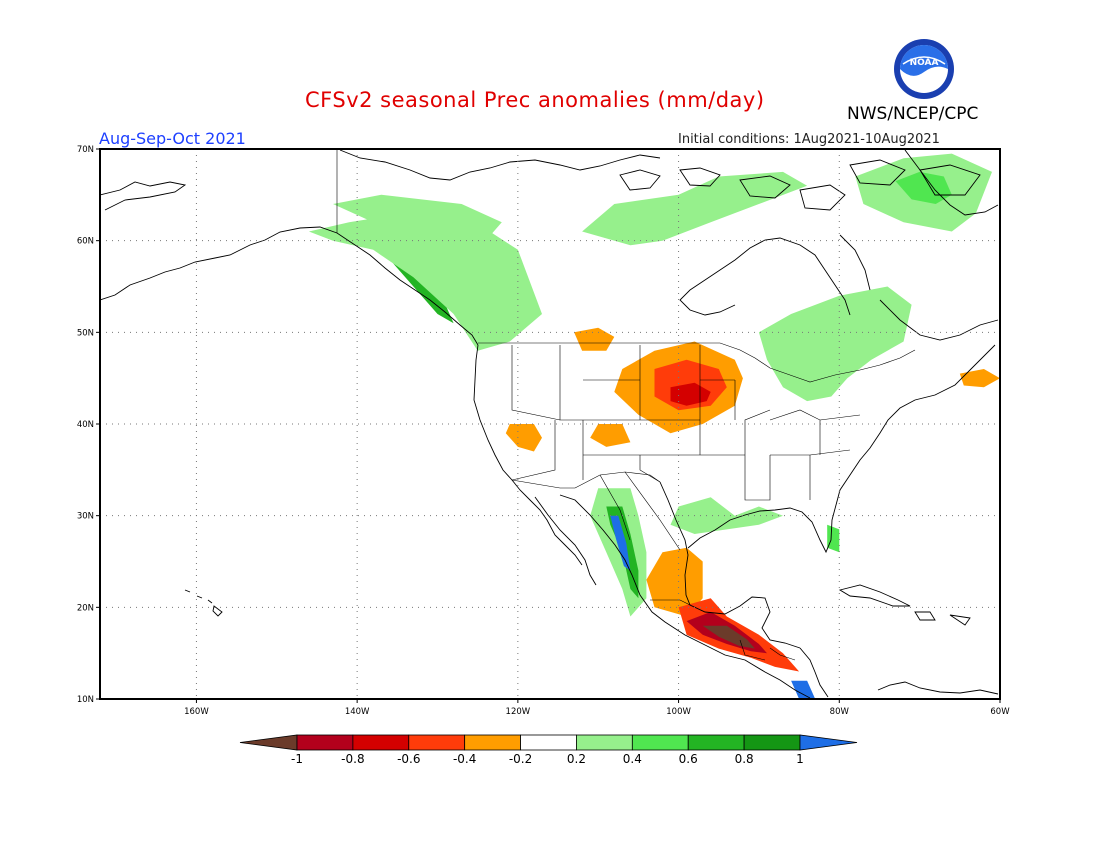  Describe the element at coordinates (594, 339) in the screenshot. I see `anomaly-manitoba-dry` at that location.